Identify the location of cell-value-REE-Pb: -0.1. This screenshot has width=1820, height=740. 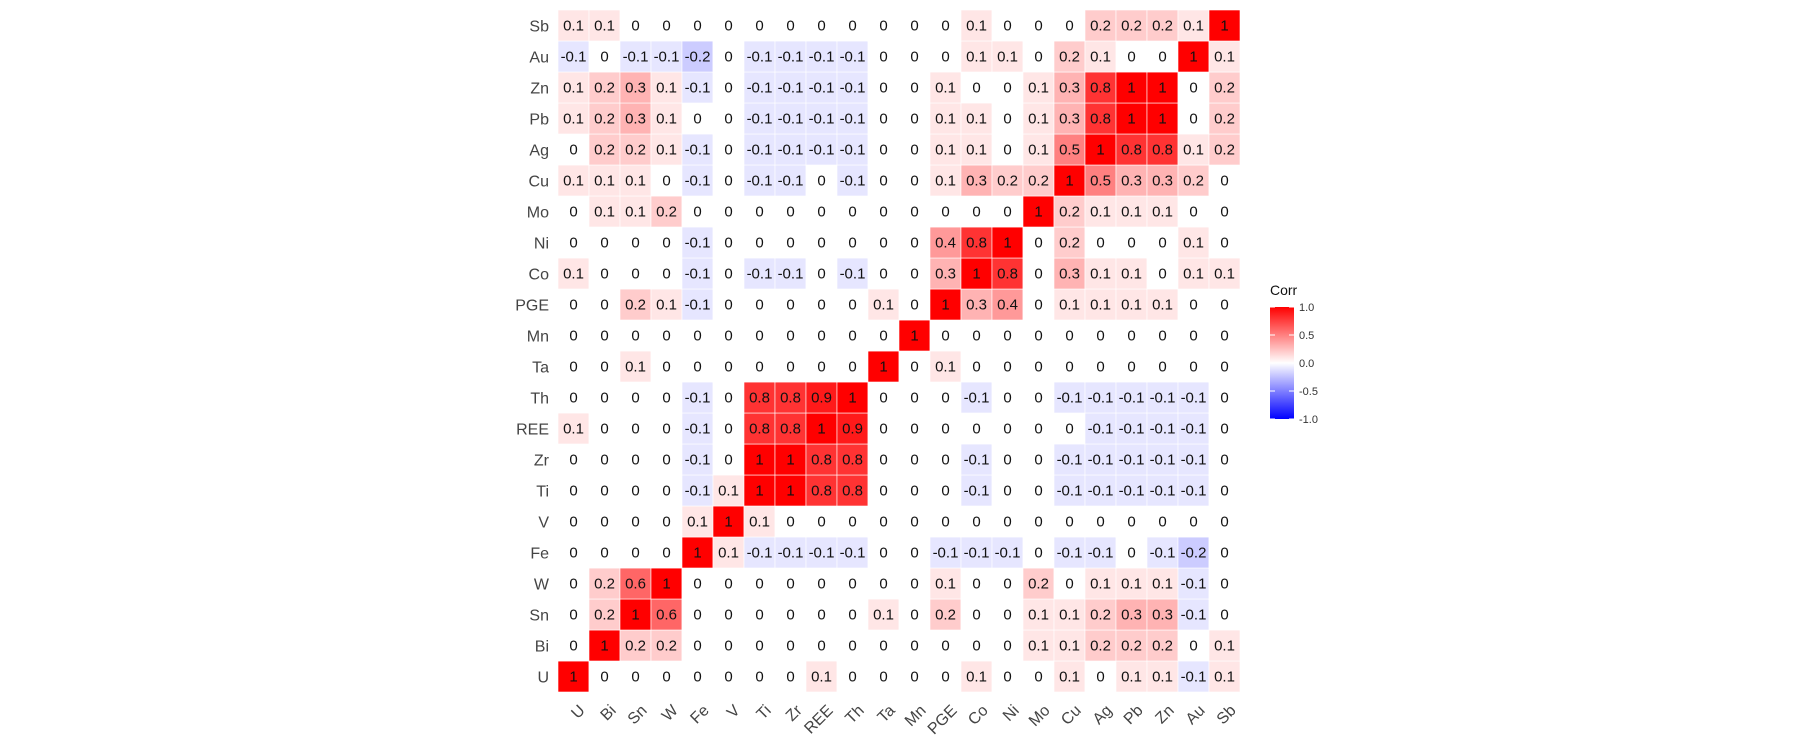
(1132, 429).